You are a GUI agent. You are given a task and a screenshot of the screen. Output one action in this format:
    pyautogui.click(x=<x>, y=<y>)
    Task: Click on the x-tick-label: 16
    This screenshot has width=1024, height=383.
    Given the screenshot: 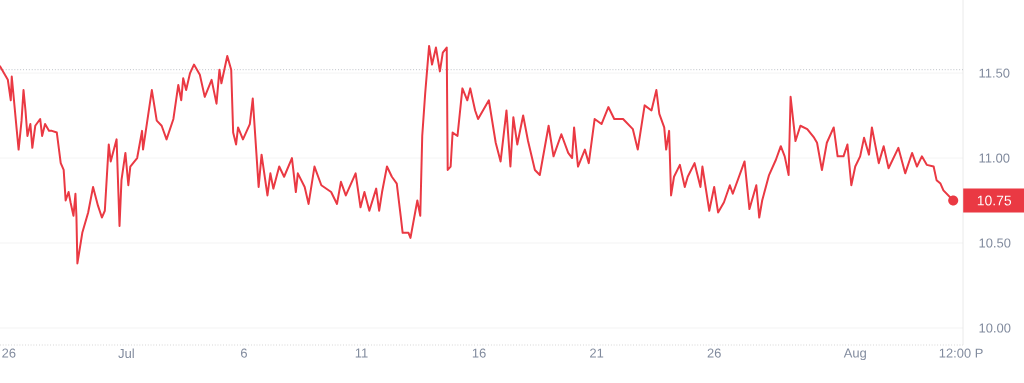 What is the action you would take?
    pyautogui.click(x=479, y=353)
    